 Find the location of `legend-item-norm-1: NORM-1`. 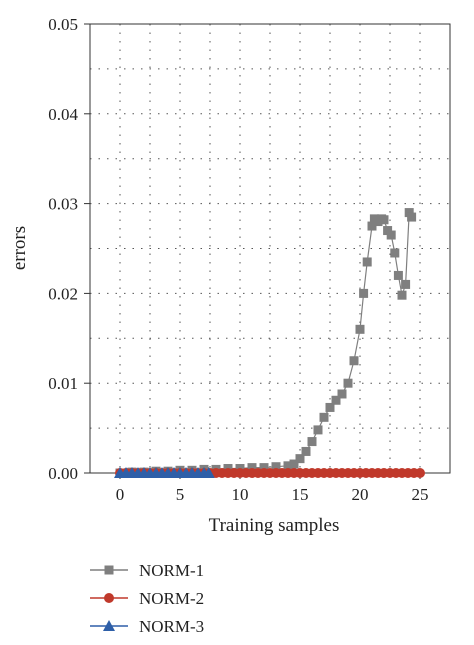

legend-item-norm-1: NORM-1 is located at coordinates (147, 570).